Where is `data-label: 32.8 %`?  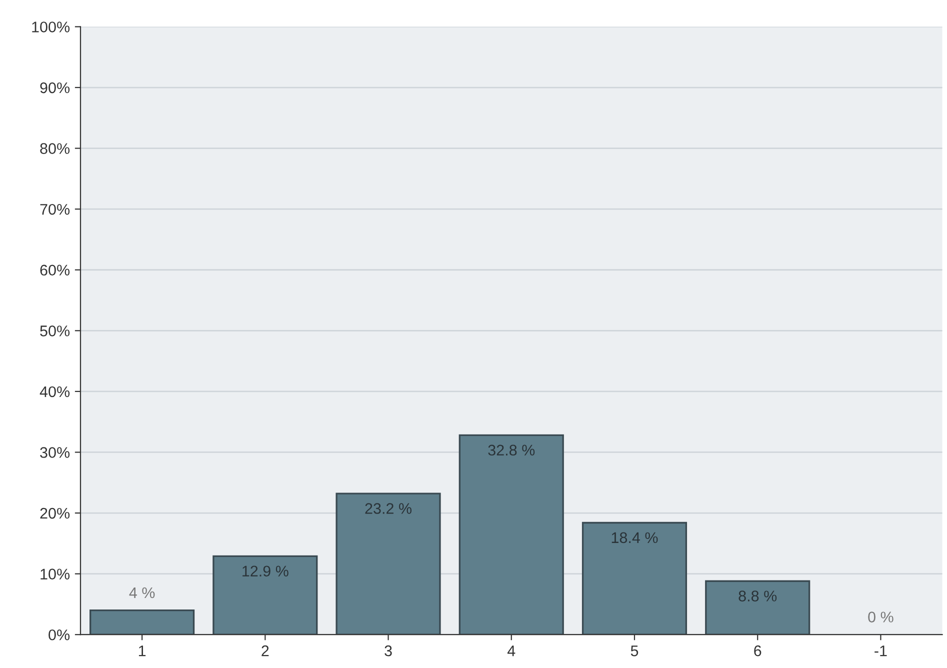 data-label: 32.8 % is located at coordinates (511, 450).